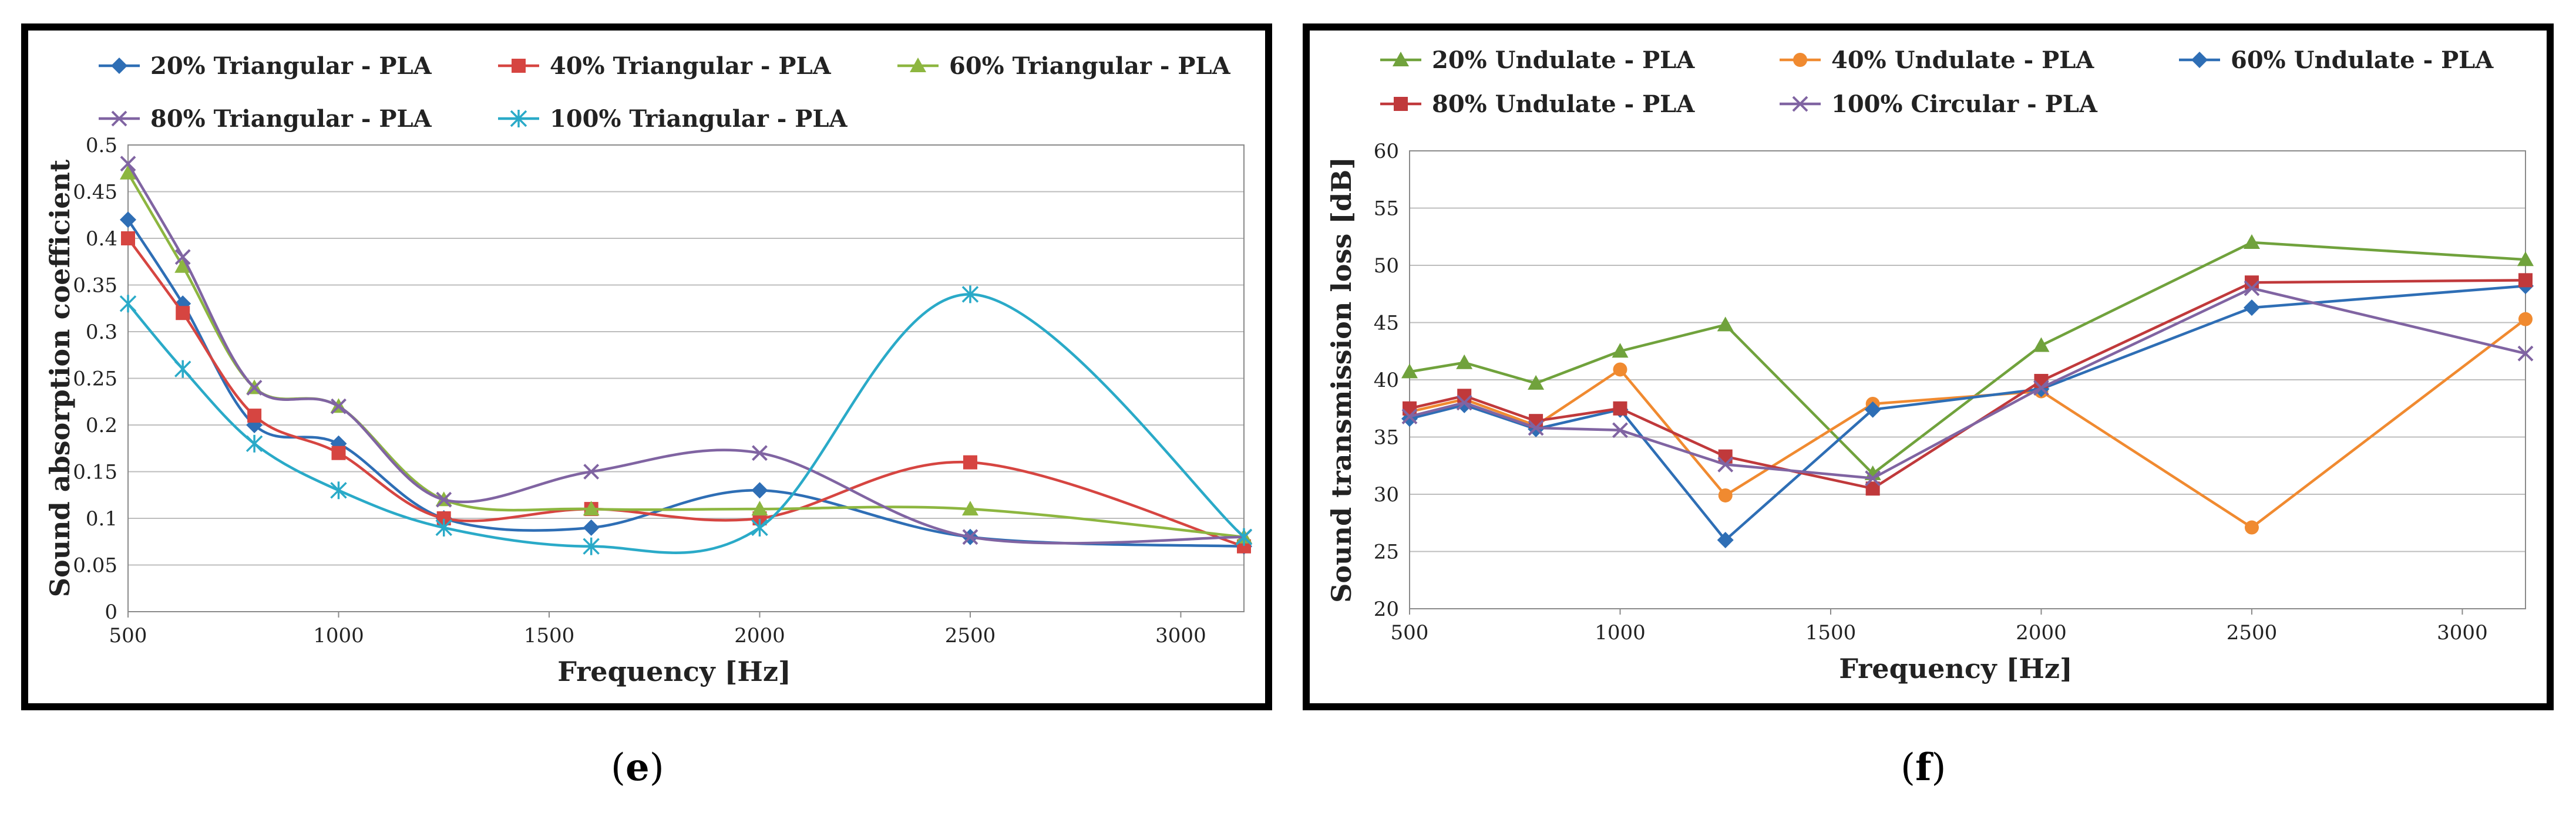  I want to click on legend-item: 60% Undulate - PLA, so click(2336, 60).